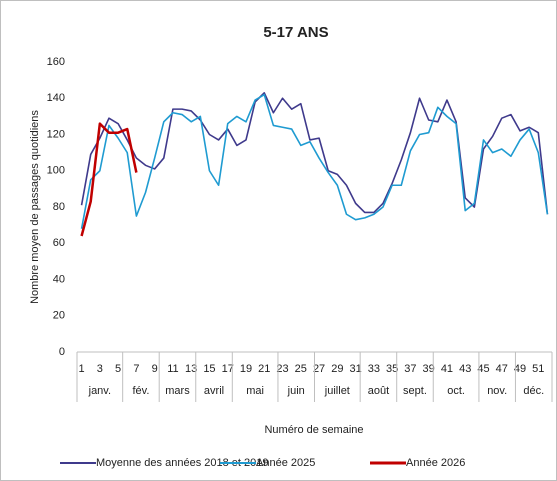  What do you see at coordinates (355, 369) in the screenshot?
I see `x-tick-label: 31` at bounding box center [355, 369].